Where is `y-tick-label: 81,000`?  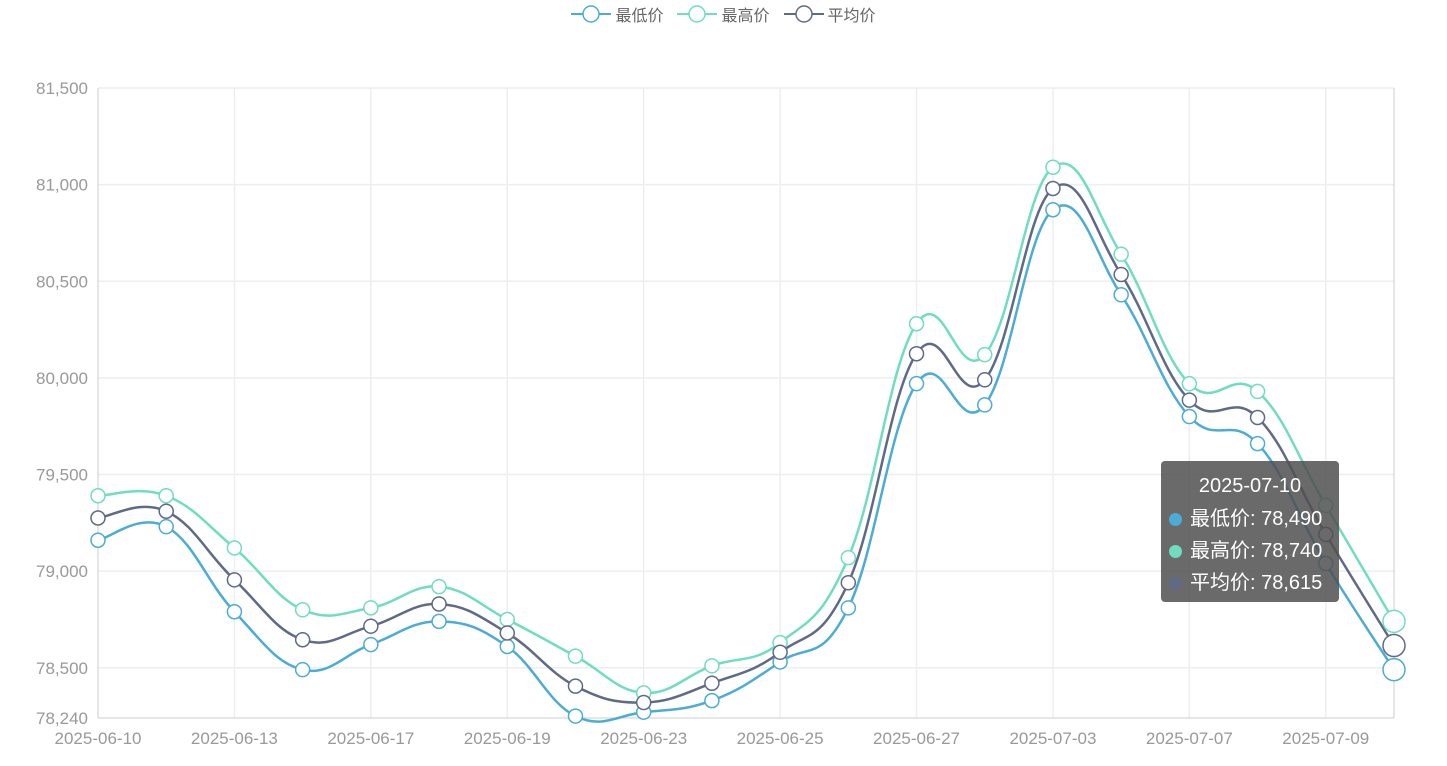
y-tick-label: 81,000 is located at coordinates (62, 185).